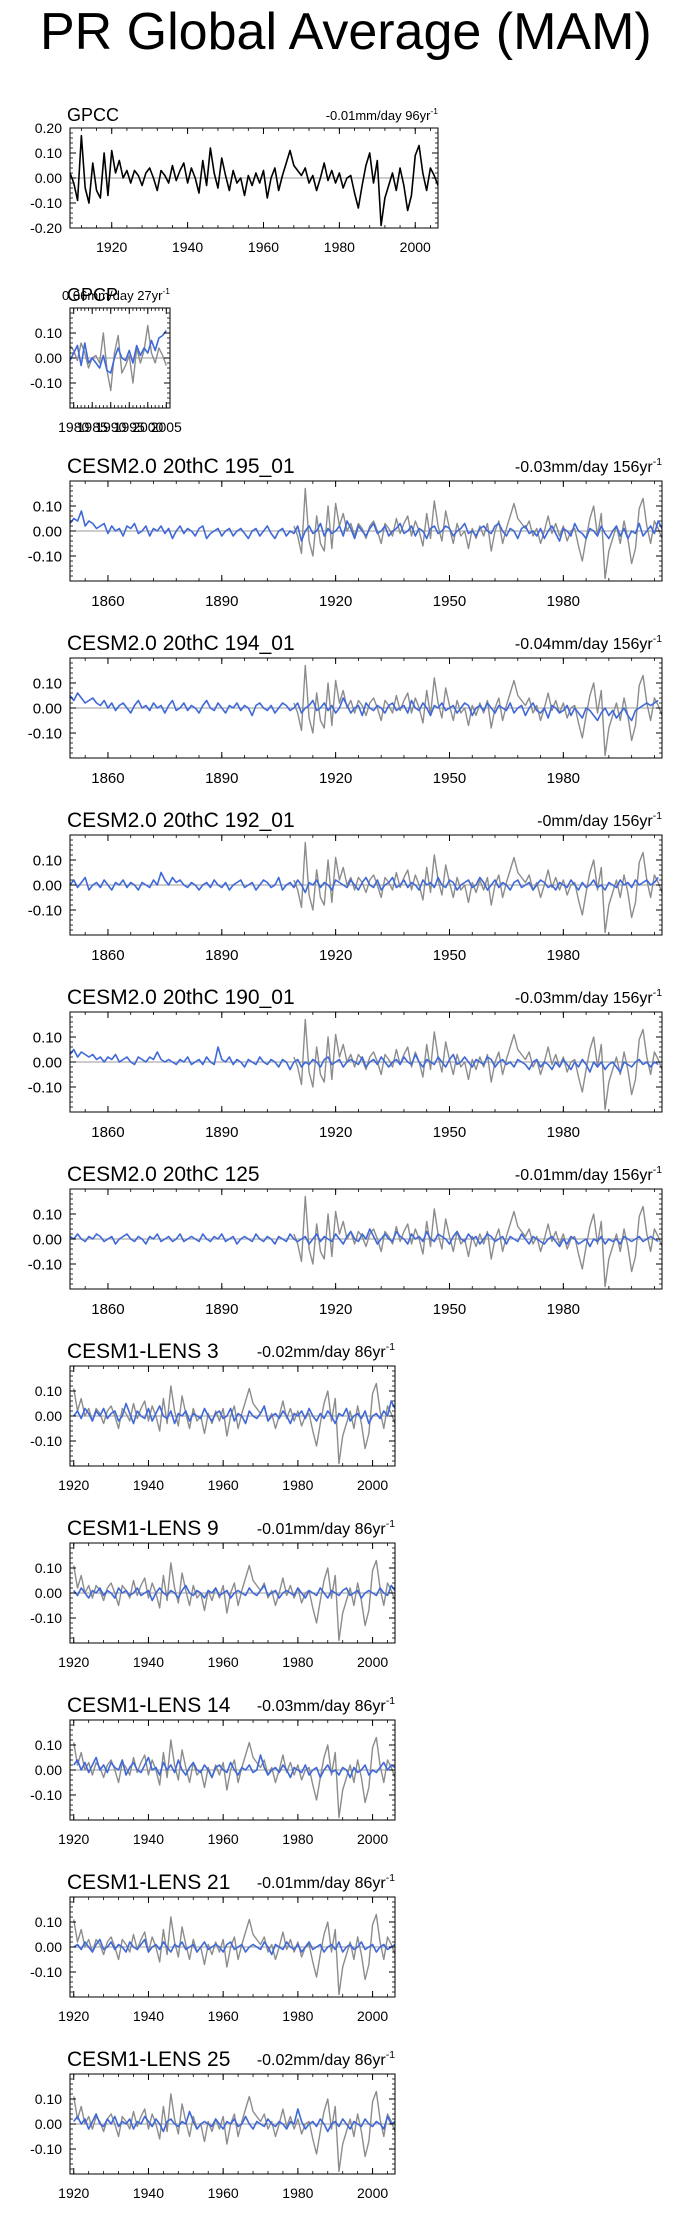 Image resolution: width=683 pixels, height=2214 pixels. Describe the element at coordinates (181, 820) in the screenshot. I see `panel-title: CESM2.0 20thC 192_01` at that location.